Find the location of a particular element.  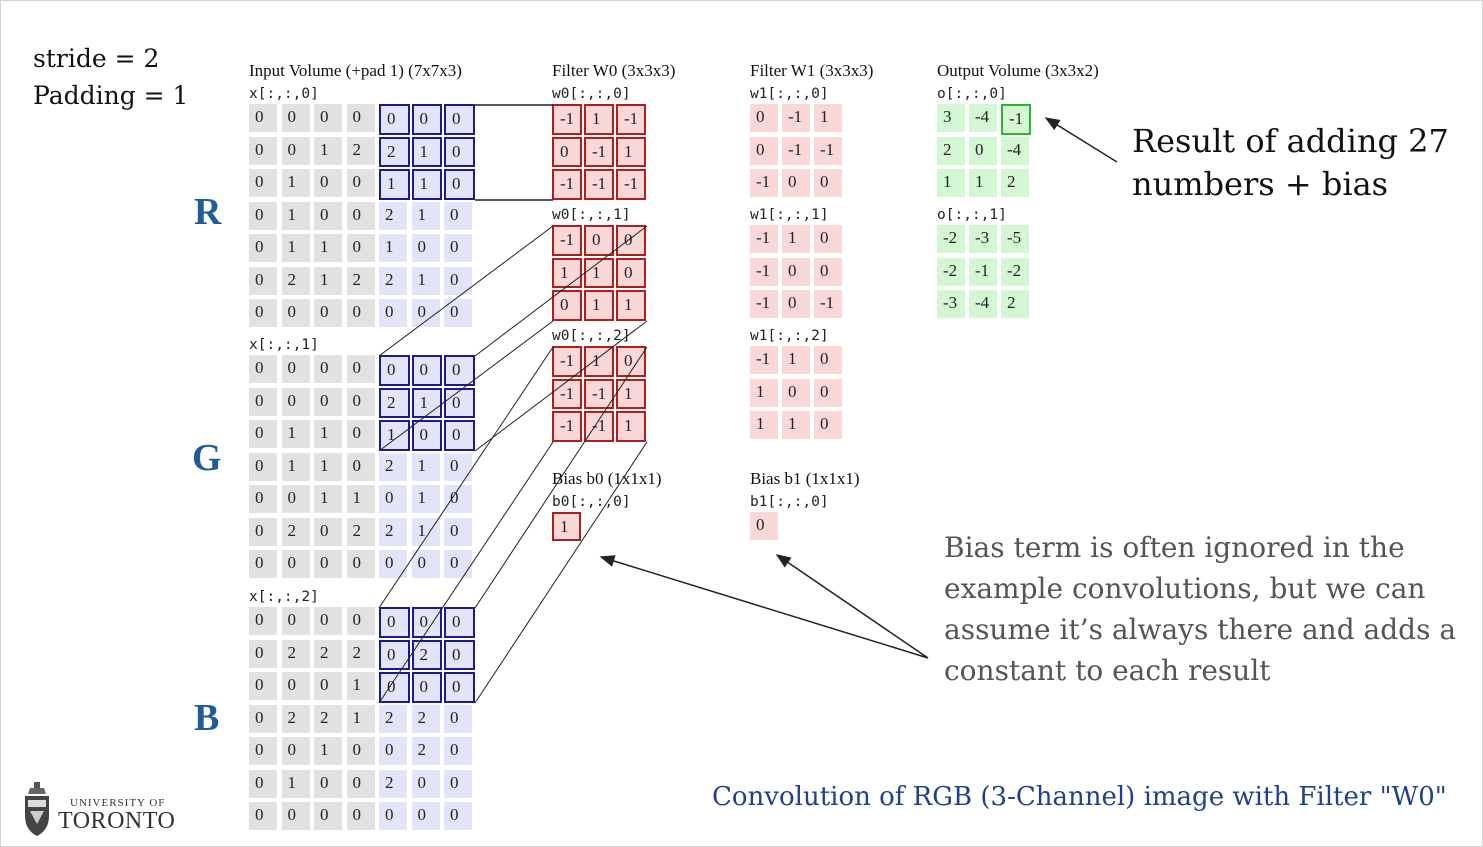

university-logo: UNIVERSITY OF TORONTO is located at coordinates (98, 811).